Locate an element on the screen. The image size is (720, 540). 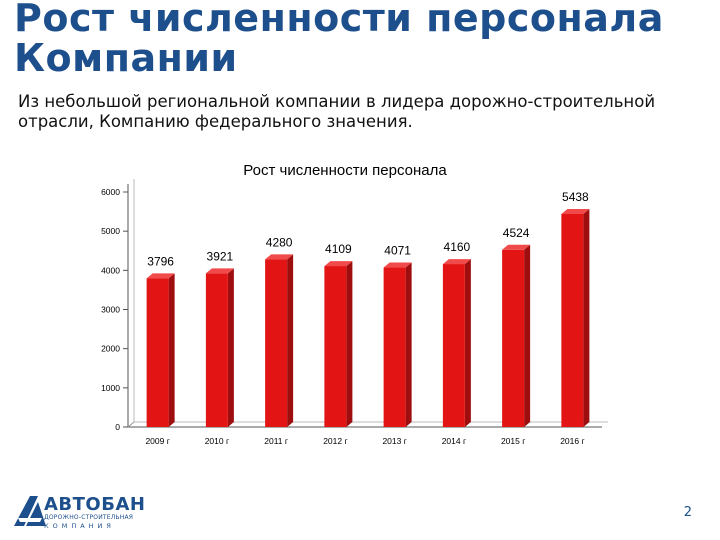
y-tick-label: 3000 is located at coordinates (110, 310).